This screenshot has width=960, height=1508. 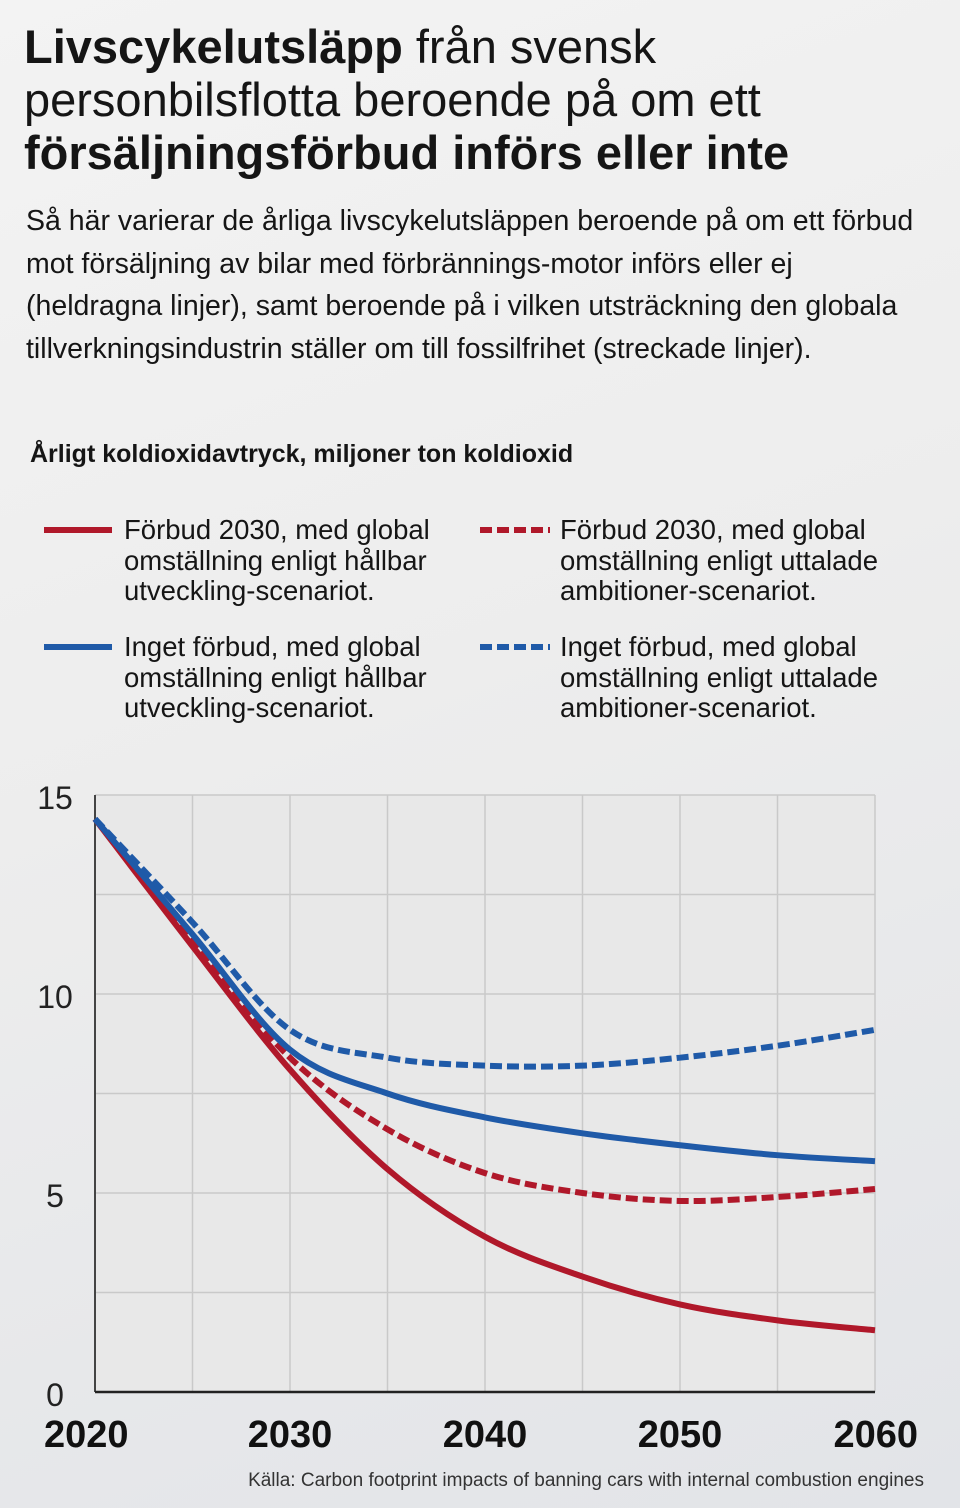 I want to click on x-tick-label: 2020, so click(x=86, y=1435).